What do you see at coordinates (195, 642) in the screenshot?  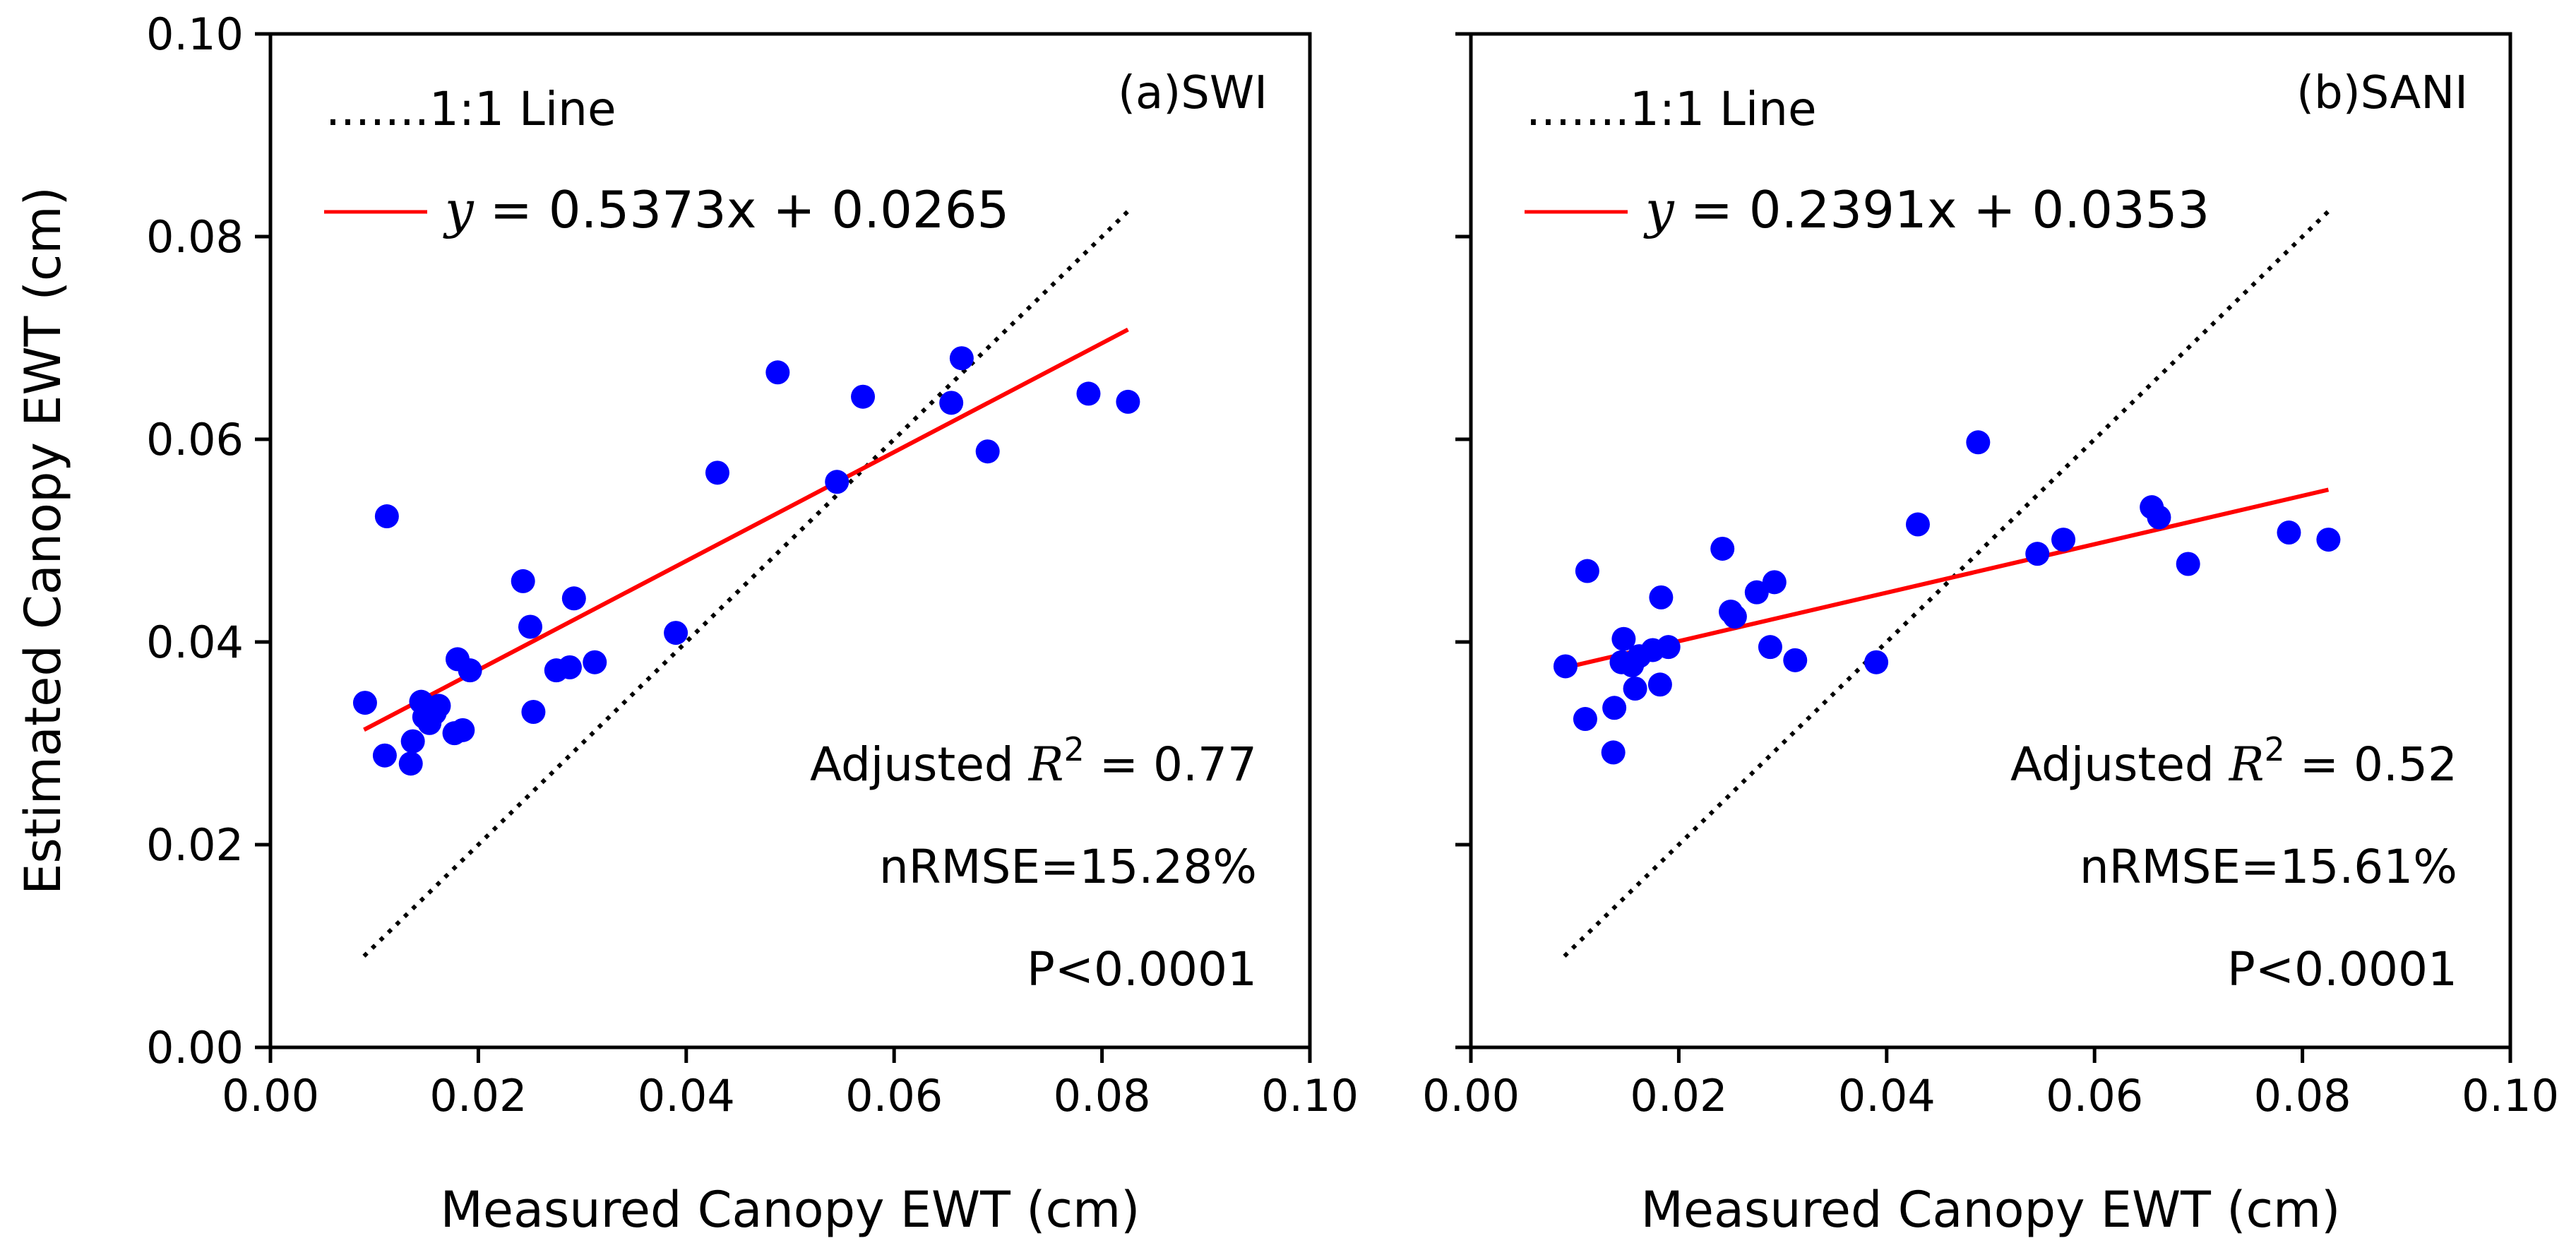 I see `y-tick-label: 0.04` at bounding box center [195, 642].